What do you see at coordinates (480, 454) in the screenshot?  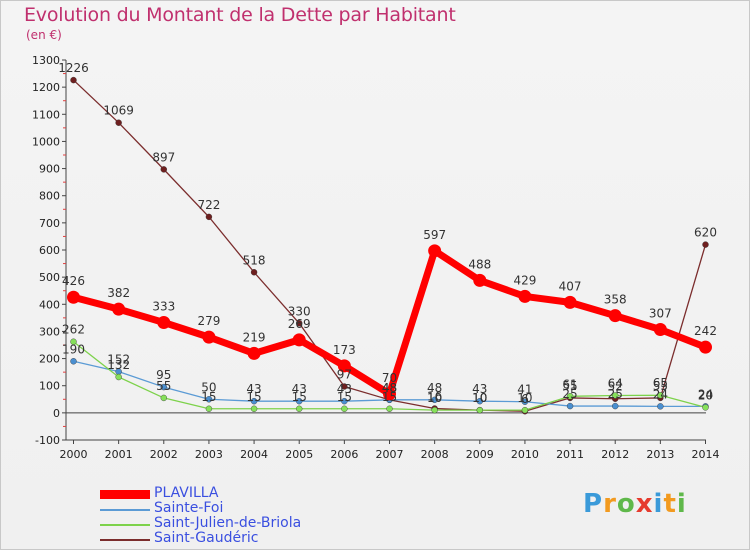 I see `x-tick-label: 2009` at bounding box center [480, 454].